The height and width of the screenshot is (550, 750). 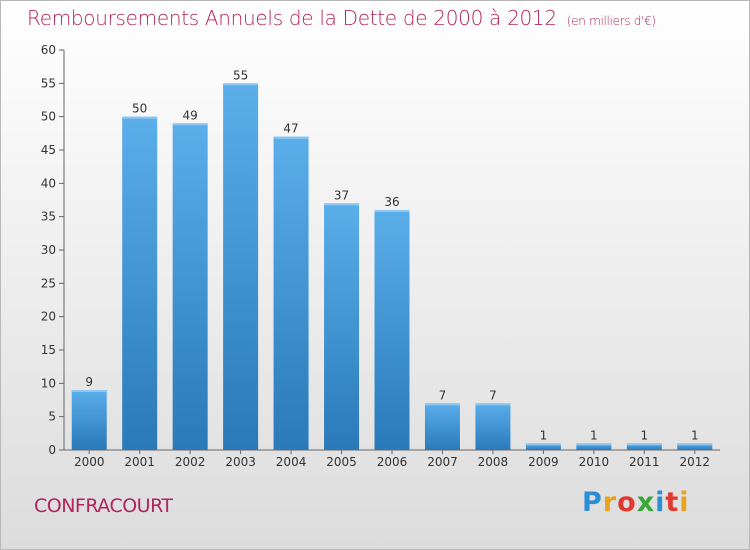 What do you see at coordinates (694, 462) in the screenshot?
I see `x-tick-label-2012: 2012` at bounding box center [694, 462].